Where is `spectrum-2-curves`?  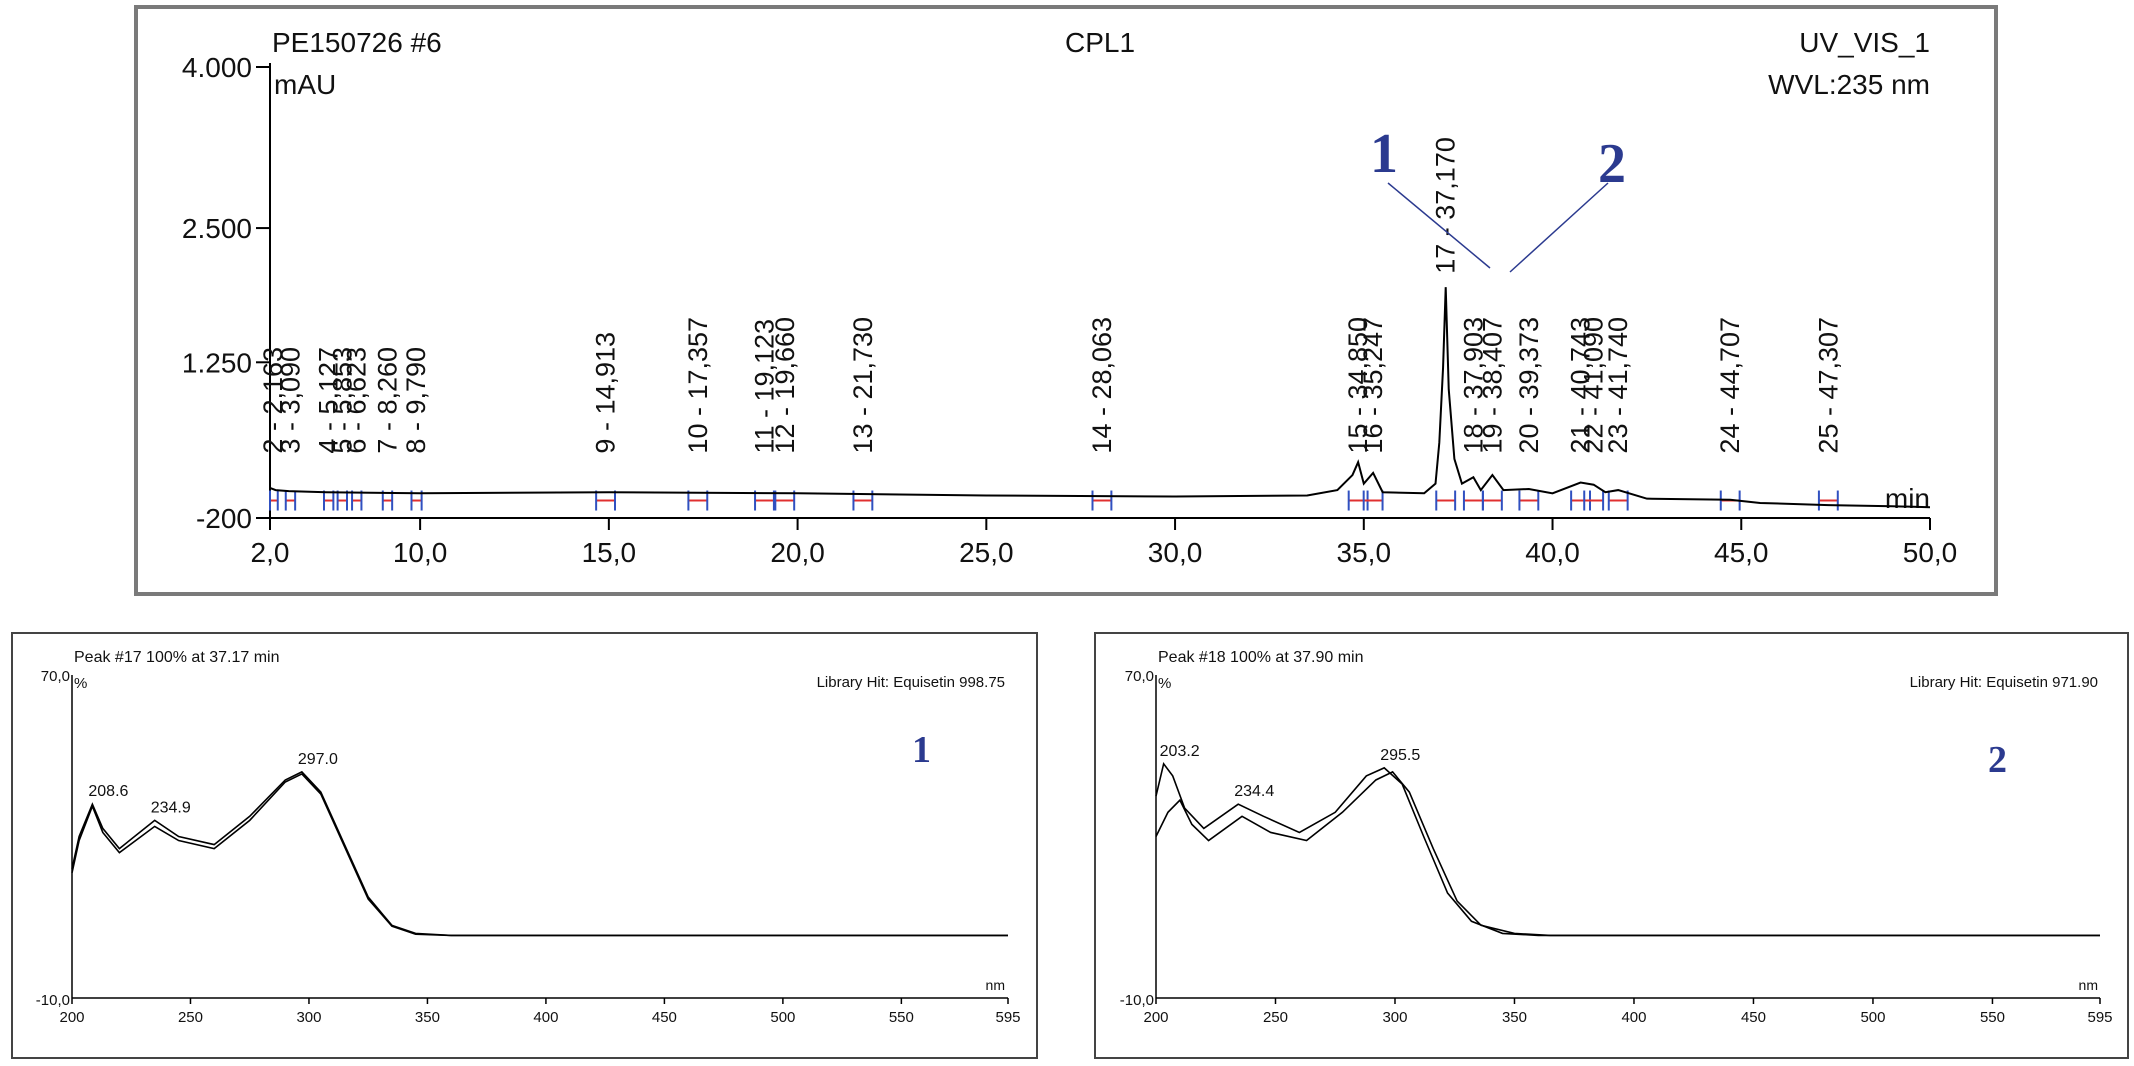 spectrum-2-curves is located at coordinates (1627, 849).